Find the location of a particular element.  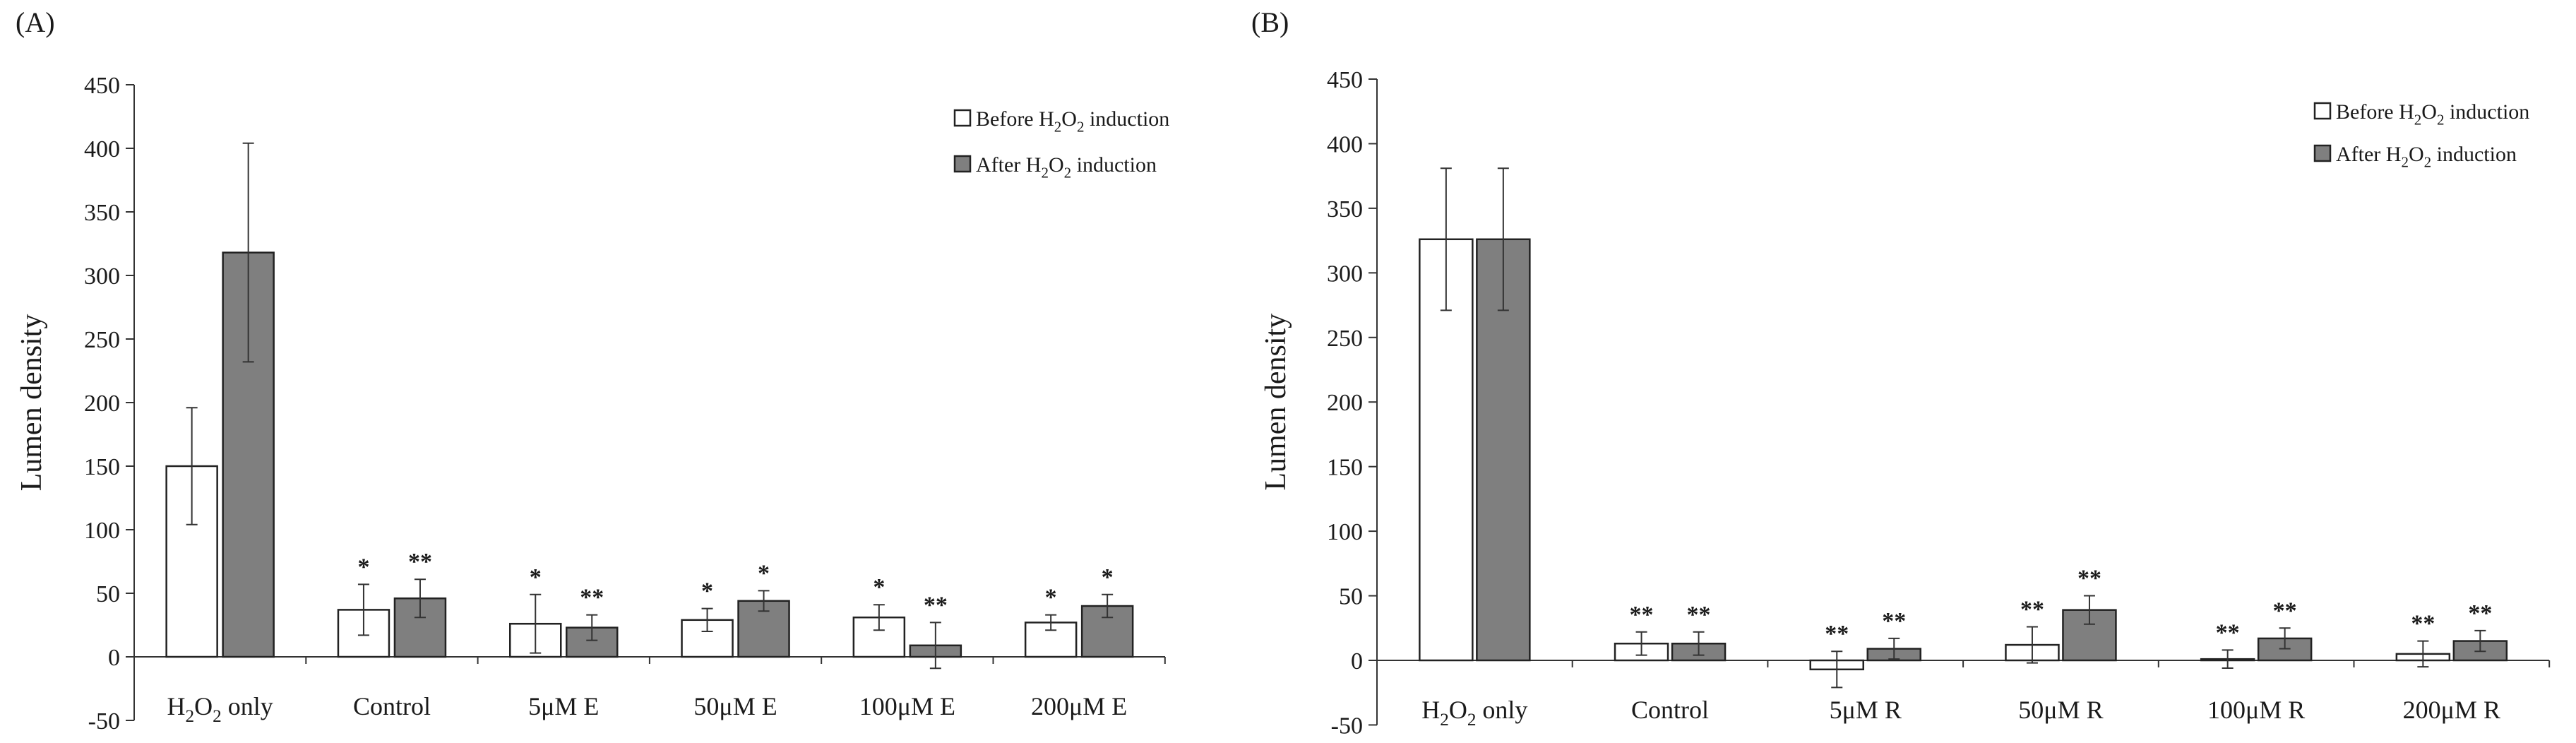

x-tick-label: 100μM E is located at coordinates (907, 706).